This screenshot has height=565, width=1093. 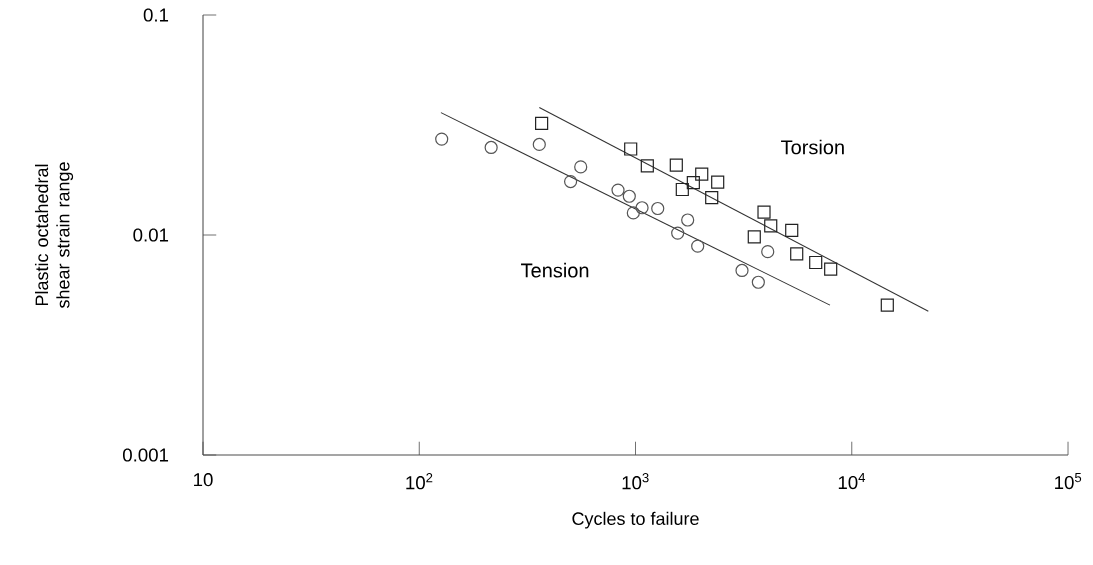 What do you see at coordinates (156, 15) in the screenshot?
I see `y-tick-label: 0.1` at bounding box center [156, 15].